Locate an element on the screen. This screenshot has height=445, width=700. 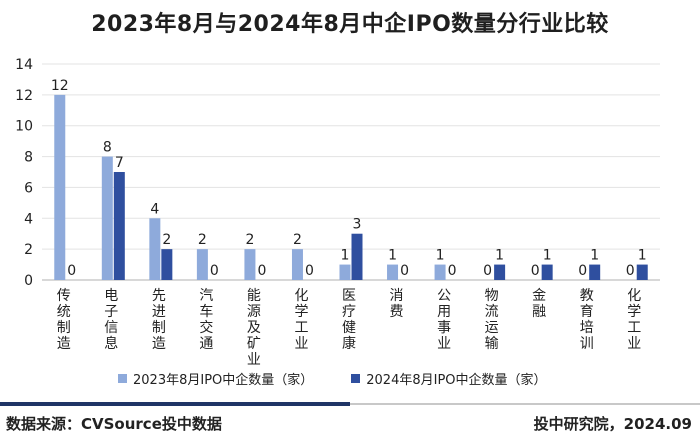
legend-swatch-2023 is located at coordinates (122, 378).